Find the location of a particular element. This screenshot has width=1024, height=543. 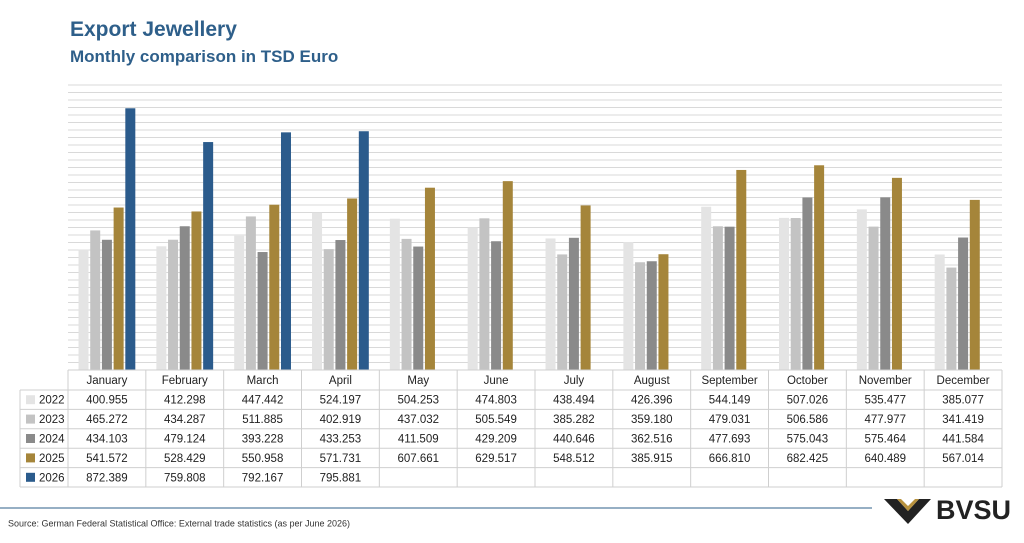

logo-accent is located at coordinates (908, 505).